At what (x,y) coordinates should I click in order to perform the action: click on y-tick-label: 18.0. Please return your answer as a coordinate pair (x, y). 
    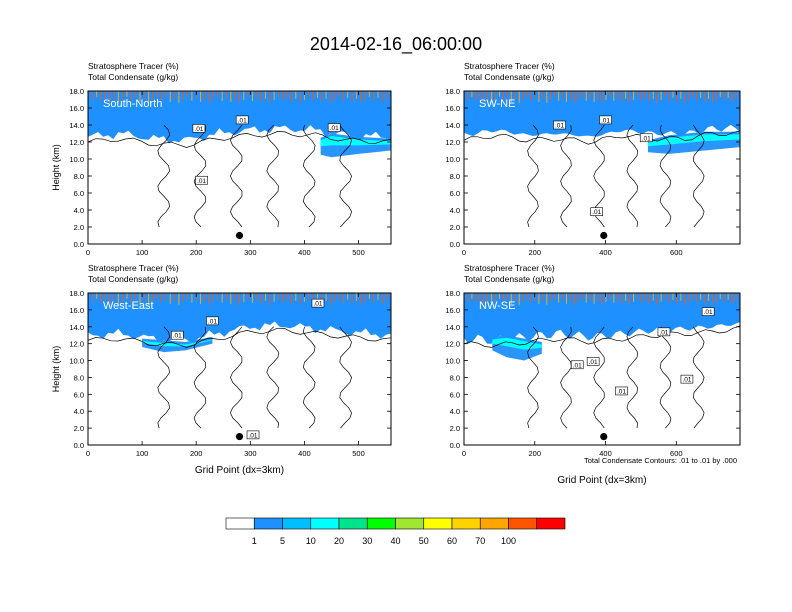
    Looking at the image, I should click on (76, 293).